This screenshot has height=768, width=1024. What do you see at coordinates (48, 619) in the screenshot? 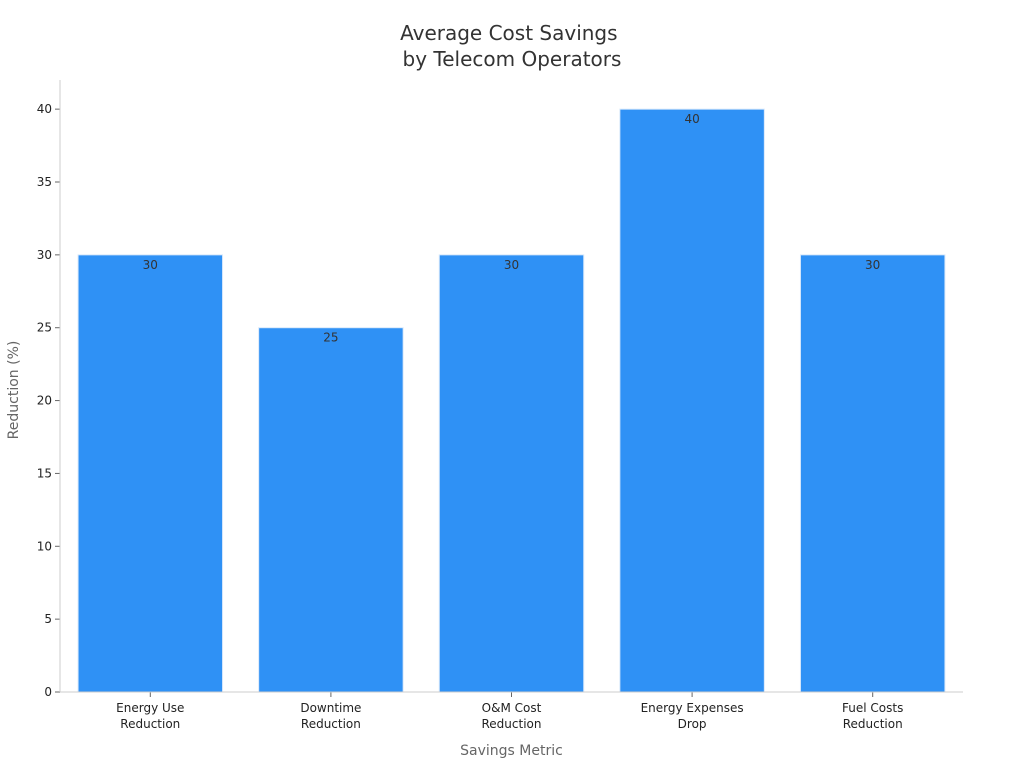
I see `y-tick-label: 5` at bounding box center [48, 619].